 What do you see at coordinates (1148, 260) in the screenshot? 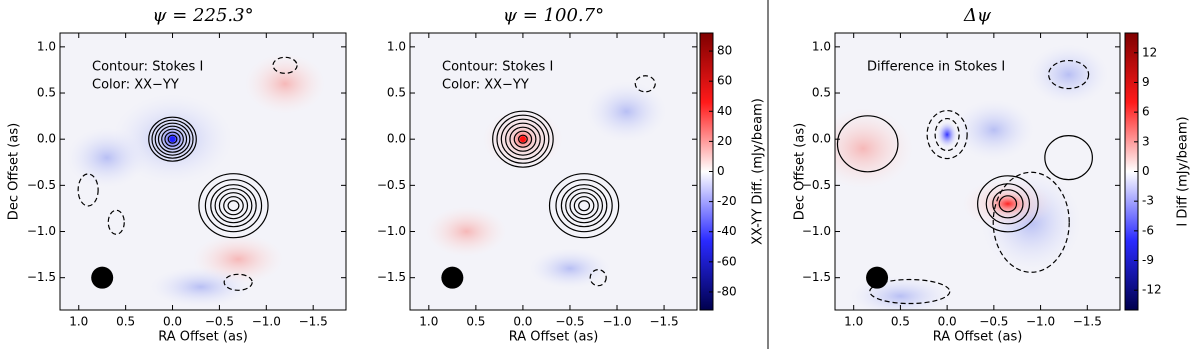
I see `colorbar-tick-label: -9` at bounding box center [1148, 260].